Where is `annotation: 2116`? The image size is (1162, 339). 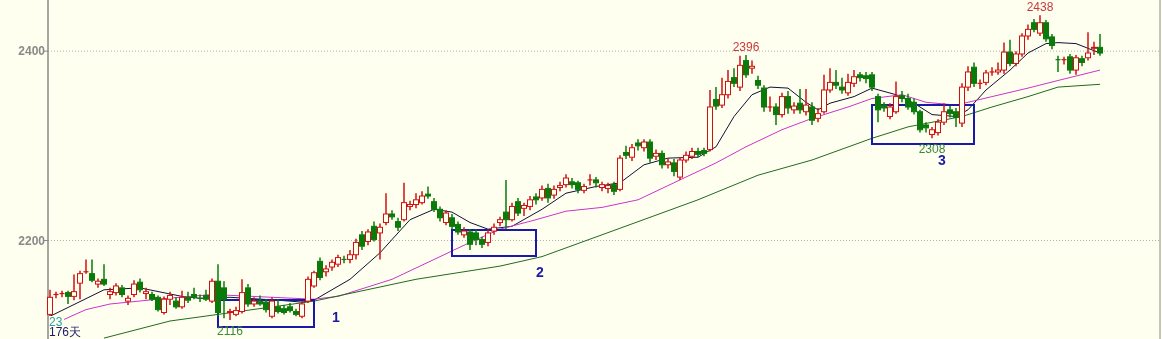
annotation: 2116 is located at coordinates (230, 331).